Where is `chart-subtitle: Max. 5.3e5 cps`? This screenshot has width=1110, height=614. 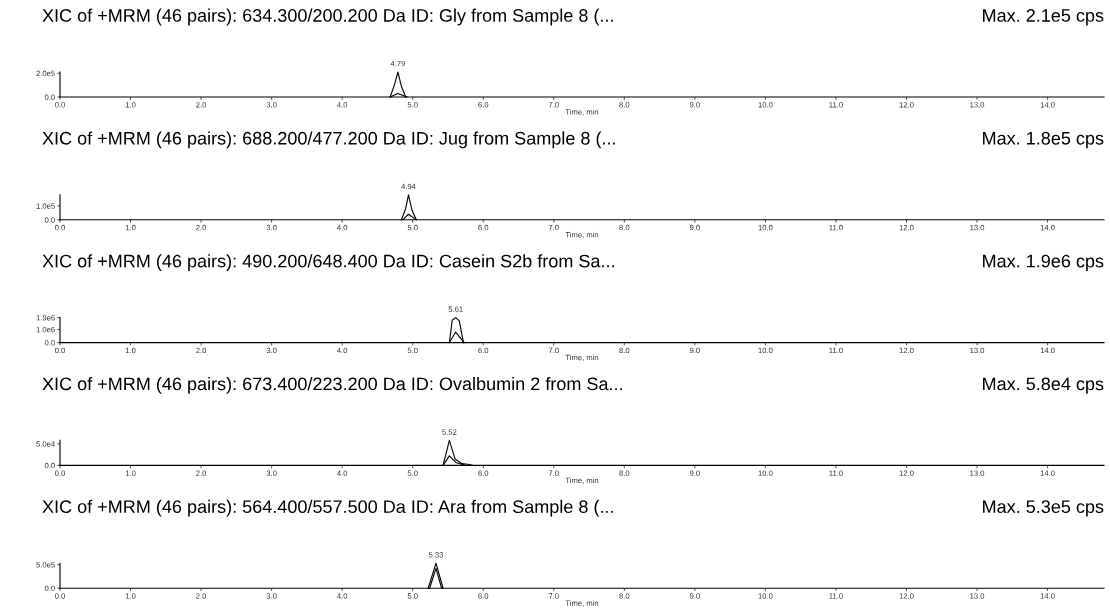 chart-subtitle: Max. 5.3e5 cps is located at coordinates (1043, 508).